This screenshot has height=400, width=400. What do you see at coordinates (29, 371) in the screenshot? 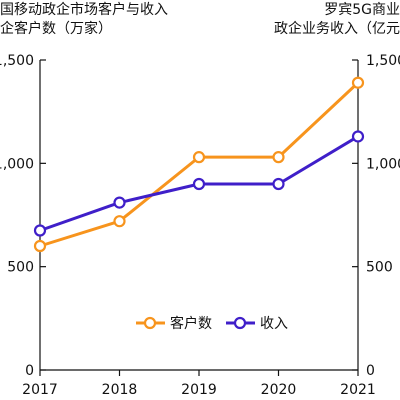
I see `left-y-tick-label: 0` at bounding box center [29, 371].